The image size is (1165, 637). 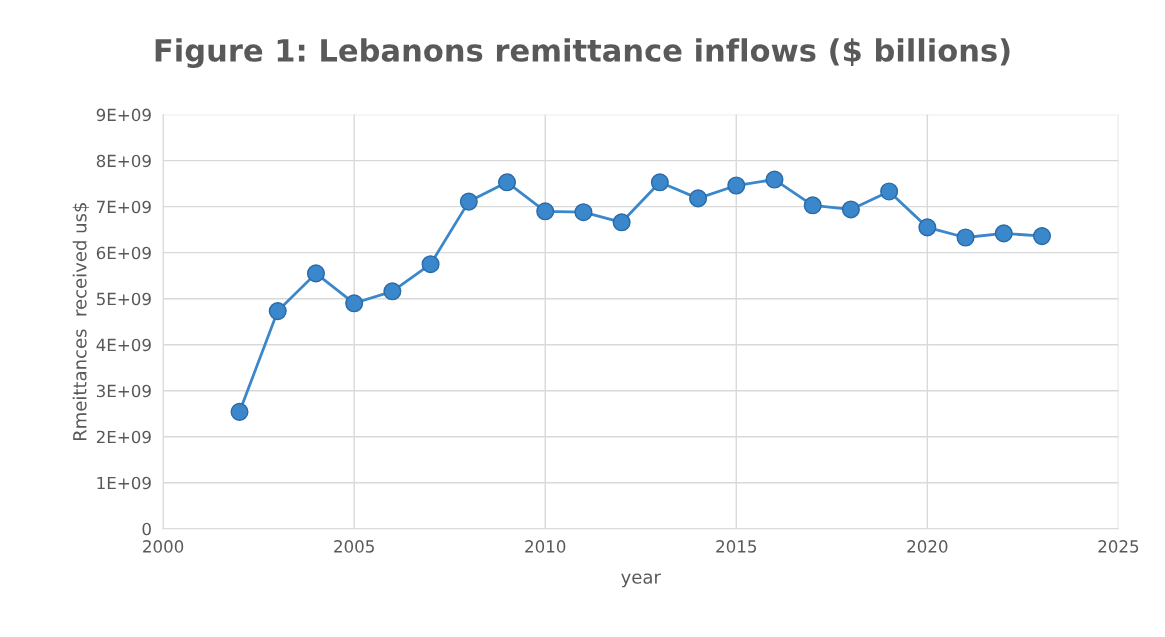 What do you see at coordinates (124, 483) in the screenshot?
I see `y-tick-label: 1E+09` at bounding box center [124, 483].